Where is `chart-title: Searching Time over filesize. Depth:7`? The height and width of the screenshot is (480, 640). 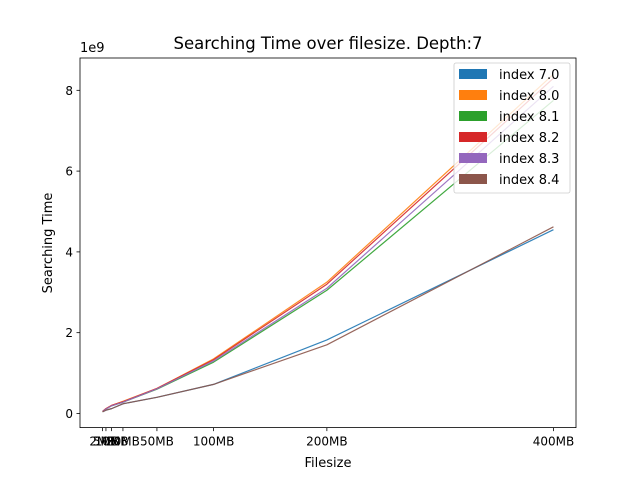
chart-title: Searching Time over filesize. Depth:7 is located at coordinates (327, 43).